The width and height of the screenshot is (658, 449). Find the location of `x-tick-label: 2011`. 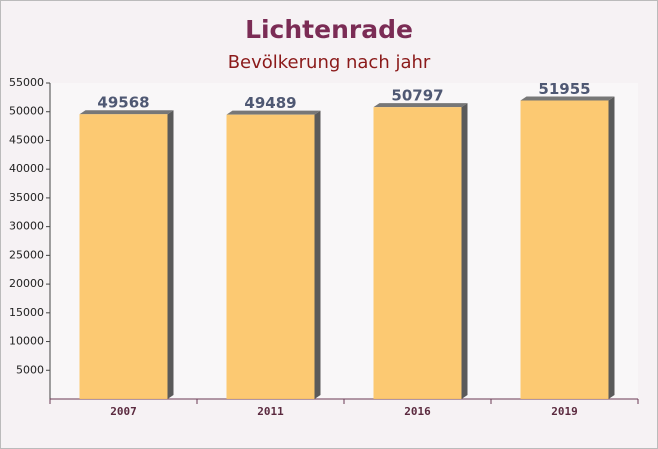

x-tick-label: 2011 is located at coordinates (270, 411).